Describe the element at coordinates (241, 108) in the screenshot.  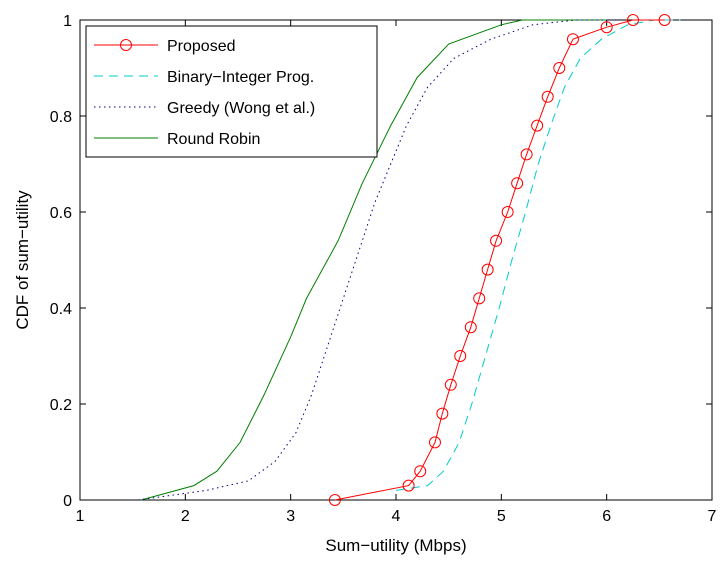
I see `legend-label: Greedy (Wong et al.)` at that location.